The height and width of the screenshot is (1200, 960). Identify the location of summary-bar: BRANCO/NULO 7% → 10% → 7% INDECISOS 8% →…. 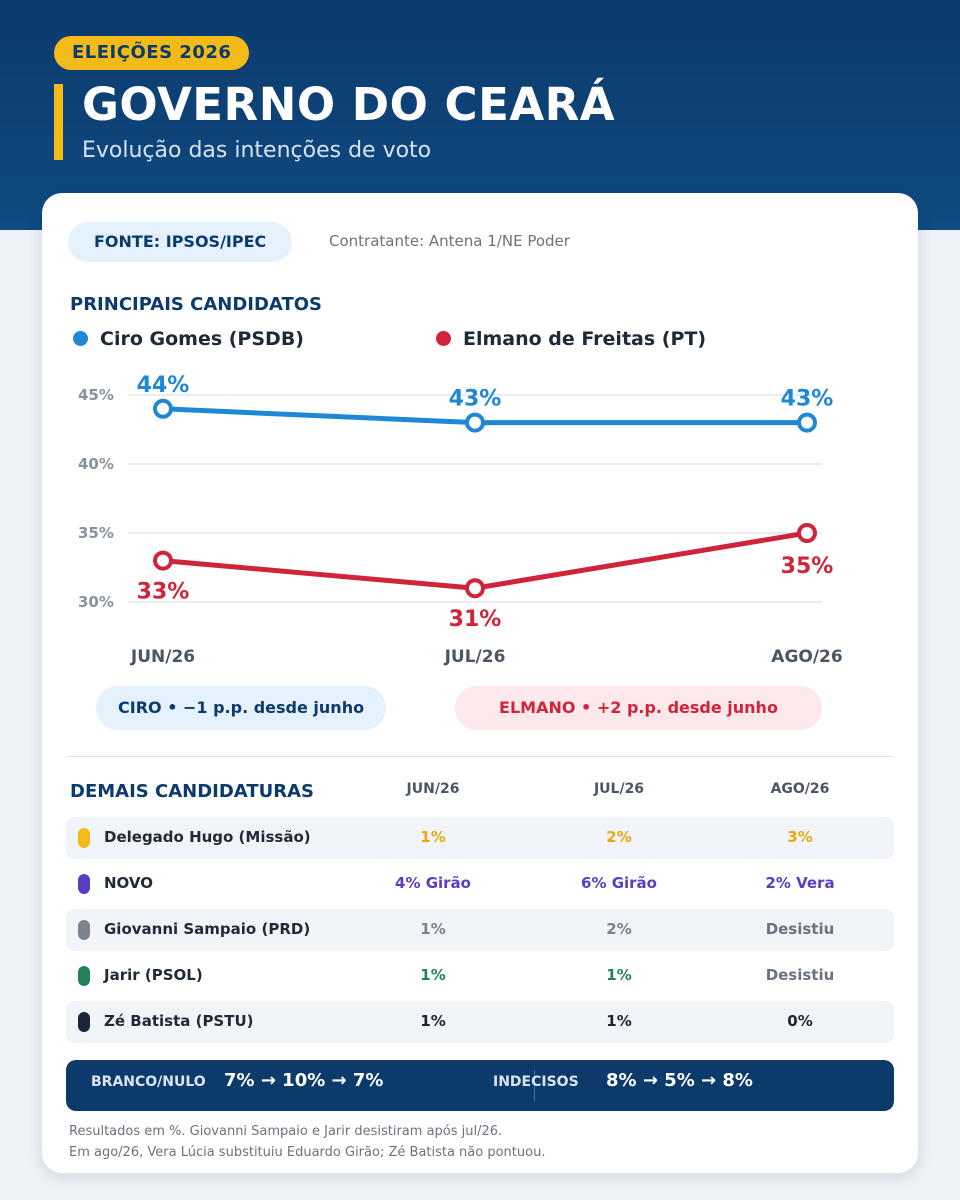
(480, 1085).